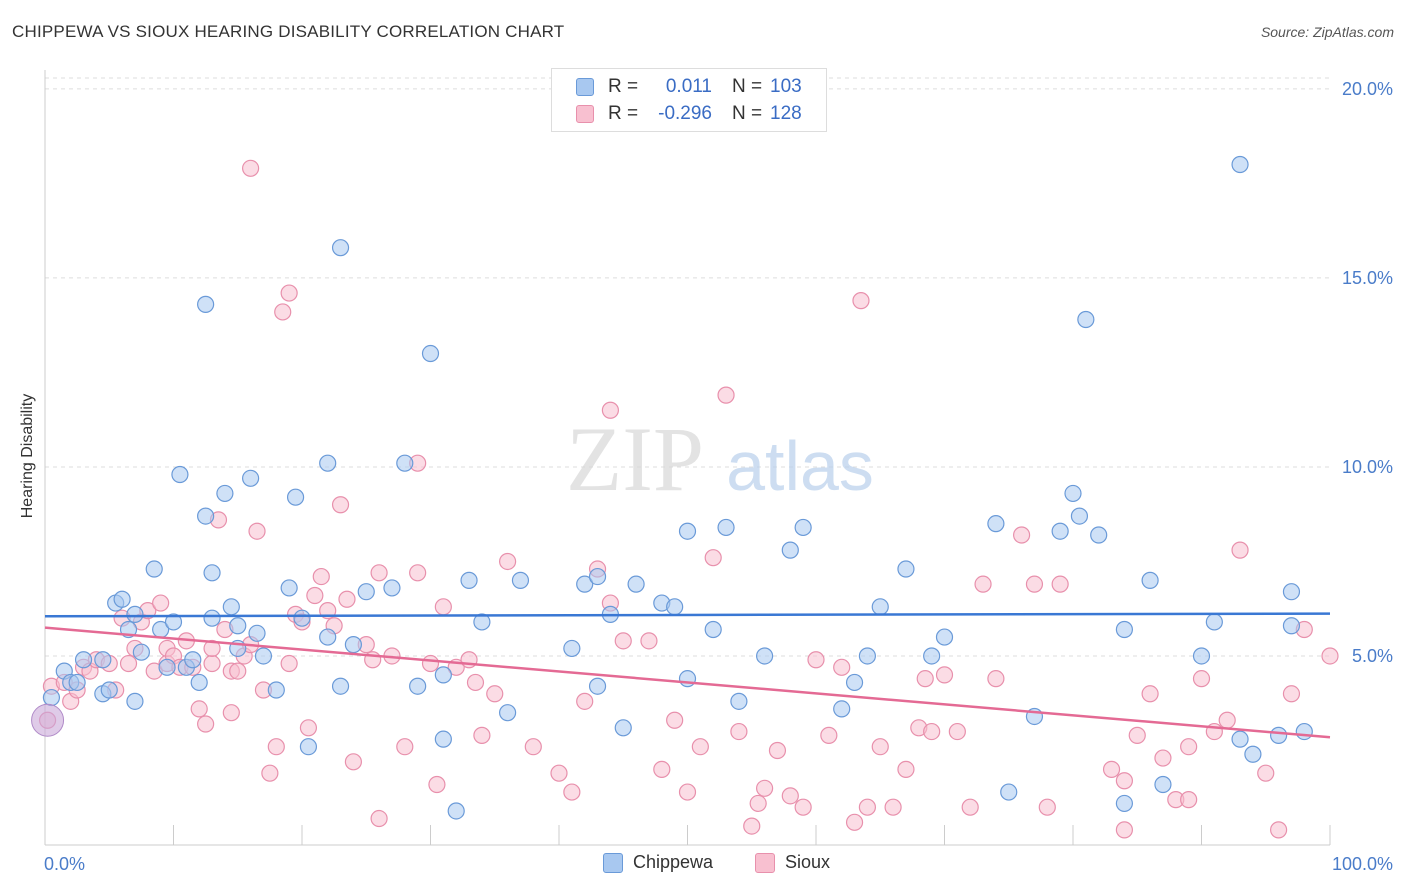 The height and width of the screenshot is (892, 1406). What do you see at coordinates (1362, 864) in the screenshot?
I see `x-tick-label-end: 100.0%` at bounding box center [1362, 864].